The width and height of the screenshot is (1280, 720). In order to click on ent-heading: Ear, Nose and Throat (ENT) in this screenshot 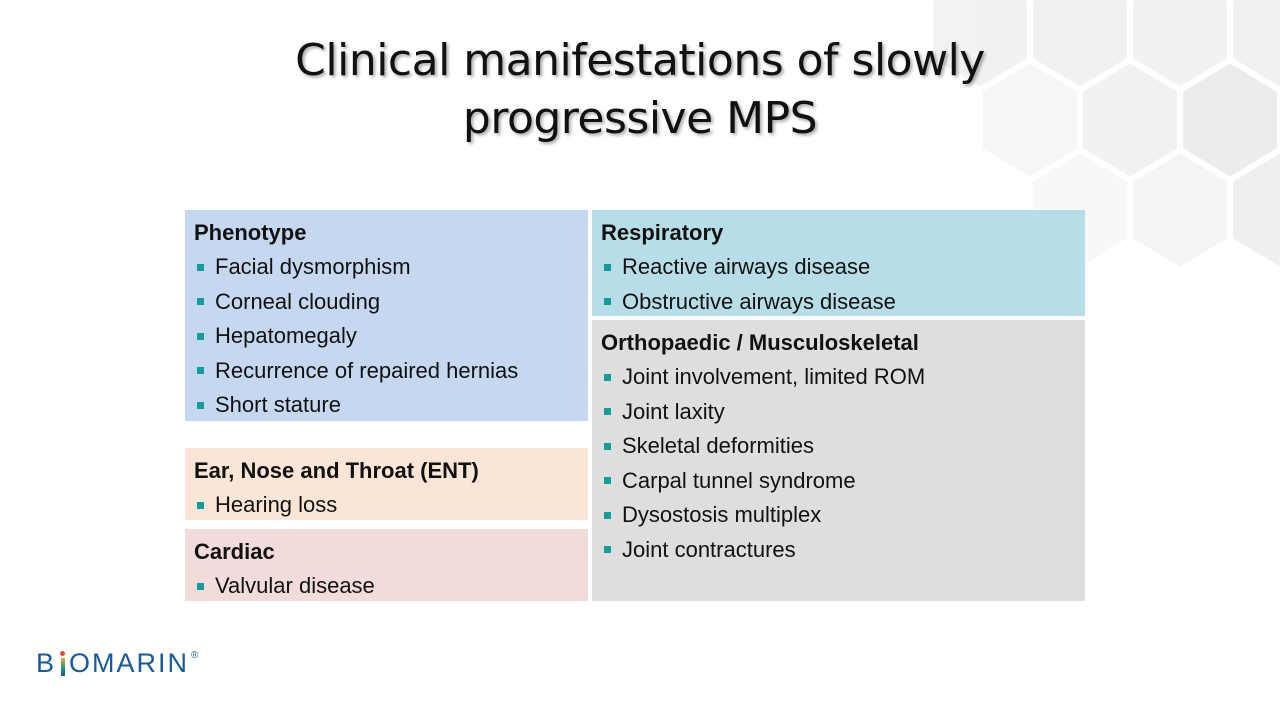, I will do `click(336, 470)`.